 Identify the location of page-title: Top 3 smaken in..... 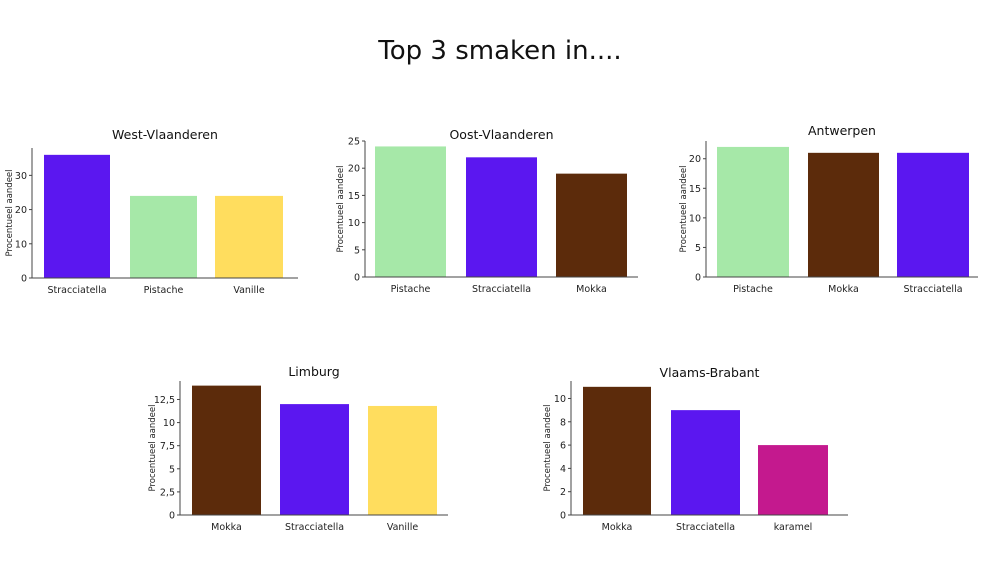
(500, 51).